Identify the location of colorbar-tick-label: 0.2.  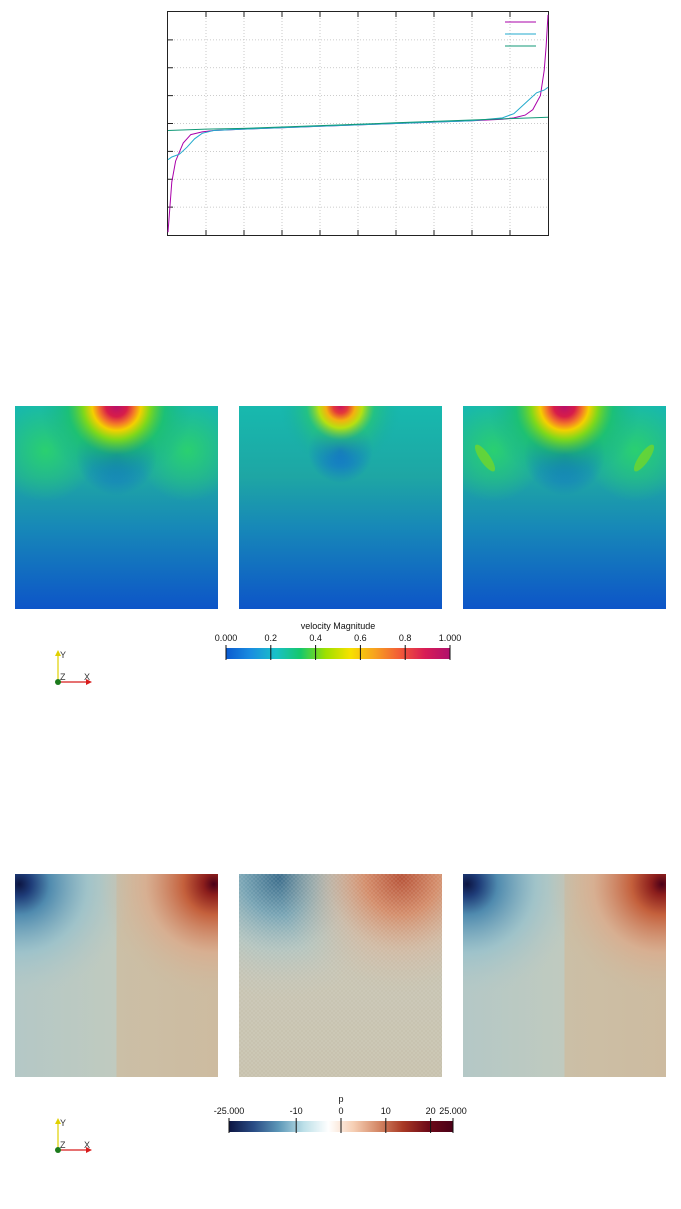
(271, 638).